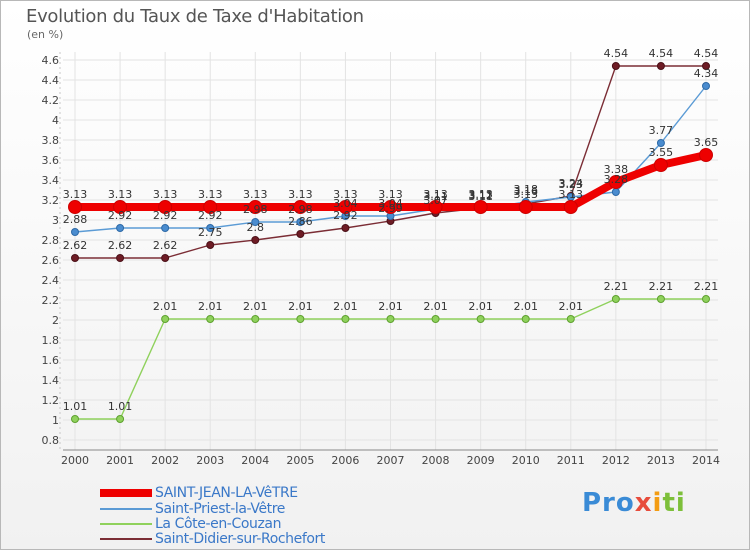 The width and height of the screenshot is (750, 550). I want to click on data-label: 3.65, so click(706, 142).